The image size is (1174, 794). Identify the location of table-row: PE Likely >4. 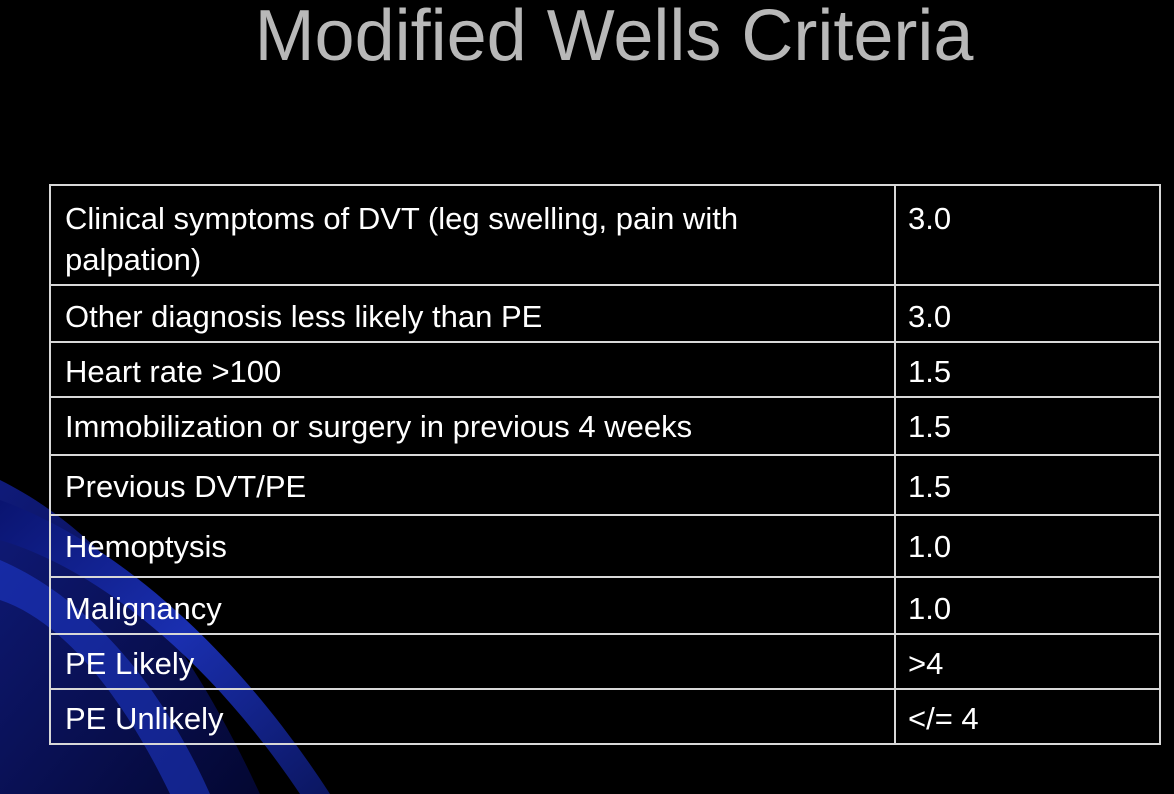
(605, 661).